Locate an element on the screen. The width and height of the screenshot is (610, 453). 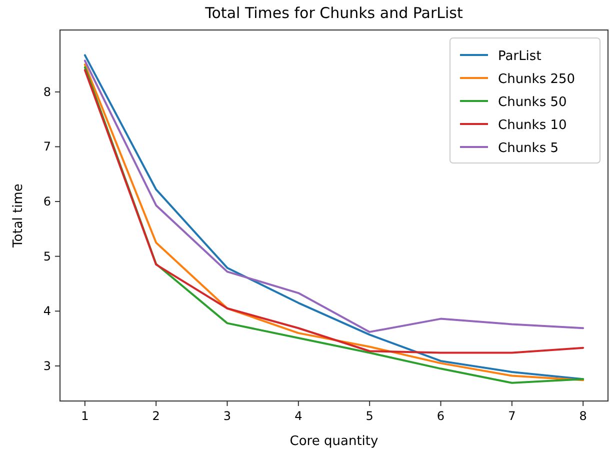
x-tick-label: 2 is located at coordinates (156, 416).